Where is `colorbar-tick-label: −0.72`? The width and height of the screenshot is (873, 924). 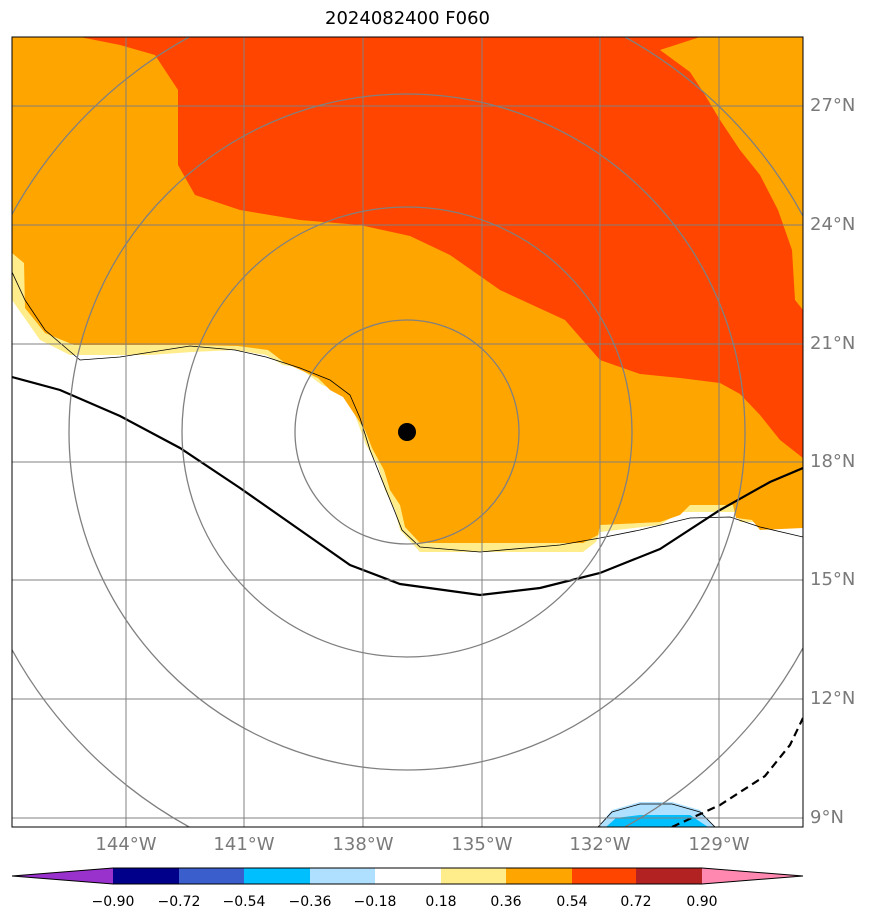 colorbar-tick-label: −0.72 is located at coordinates (179, 902).